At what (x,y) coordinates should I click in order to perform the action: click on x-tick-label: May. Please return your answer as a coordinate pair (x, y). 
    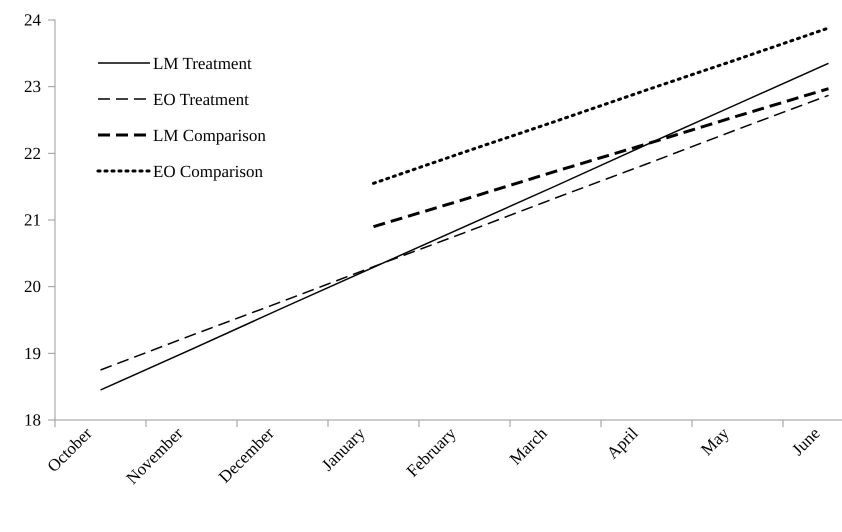
    Looking at the image, I should click on (715, 441).